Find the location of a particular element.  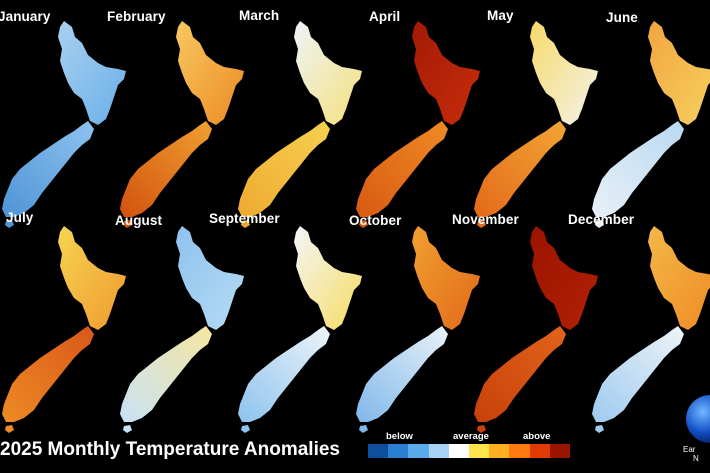

month-label-january: January is located at coordinates (25, 16).